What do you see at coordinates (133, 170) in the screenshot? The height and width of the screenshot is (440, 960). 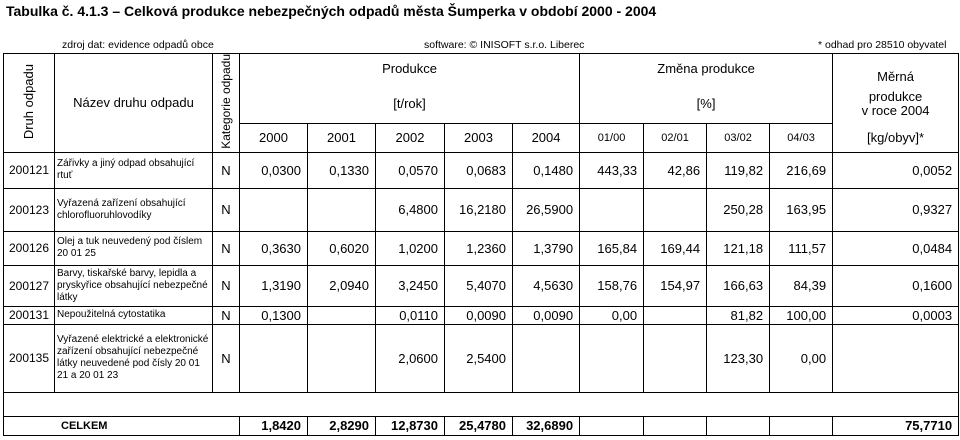 I see `row-name: Zářivky a jiný odpad obsahující rtuť` at bounding box center [133, 170].